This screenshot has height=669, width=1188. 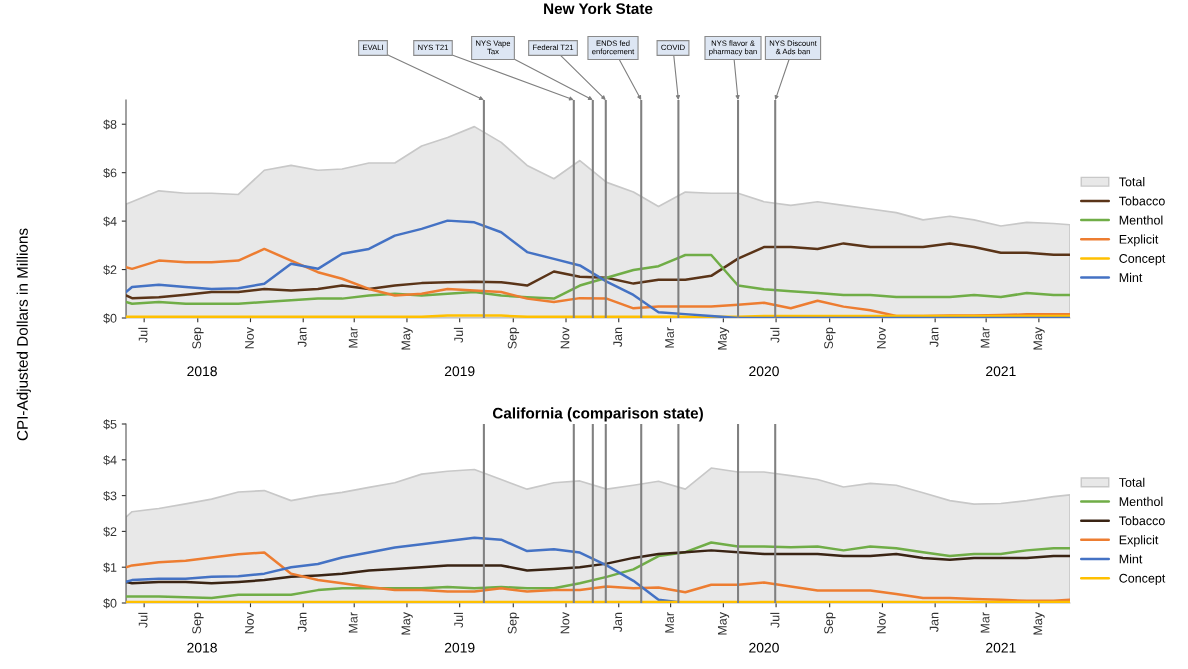 I want to click on y-axis-title: CPI-Adjusted Dollars in Millions, so click(x=23, y=334).